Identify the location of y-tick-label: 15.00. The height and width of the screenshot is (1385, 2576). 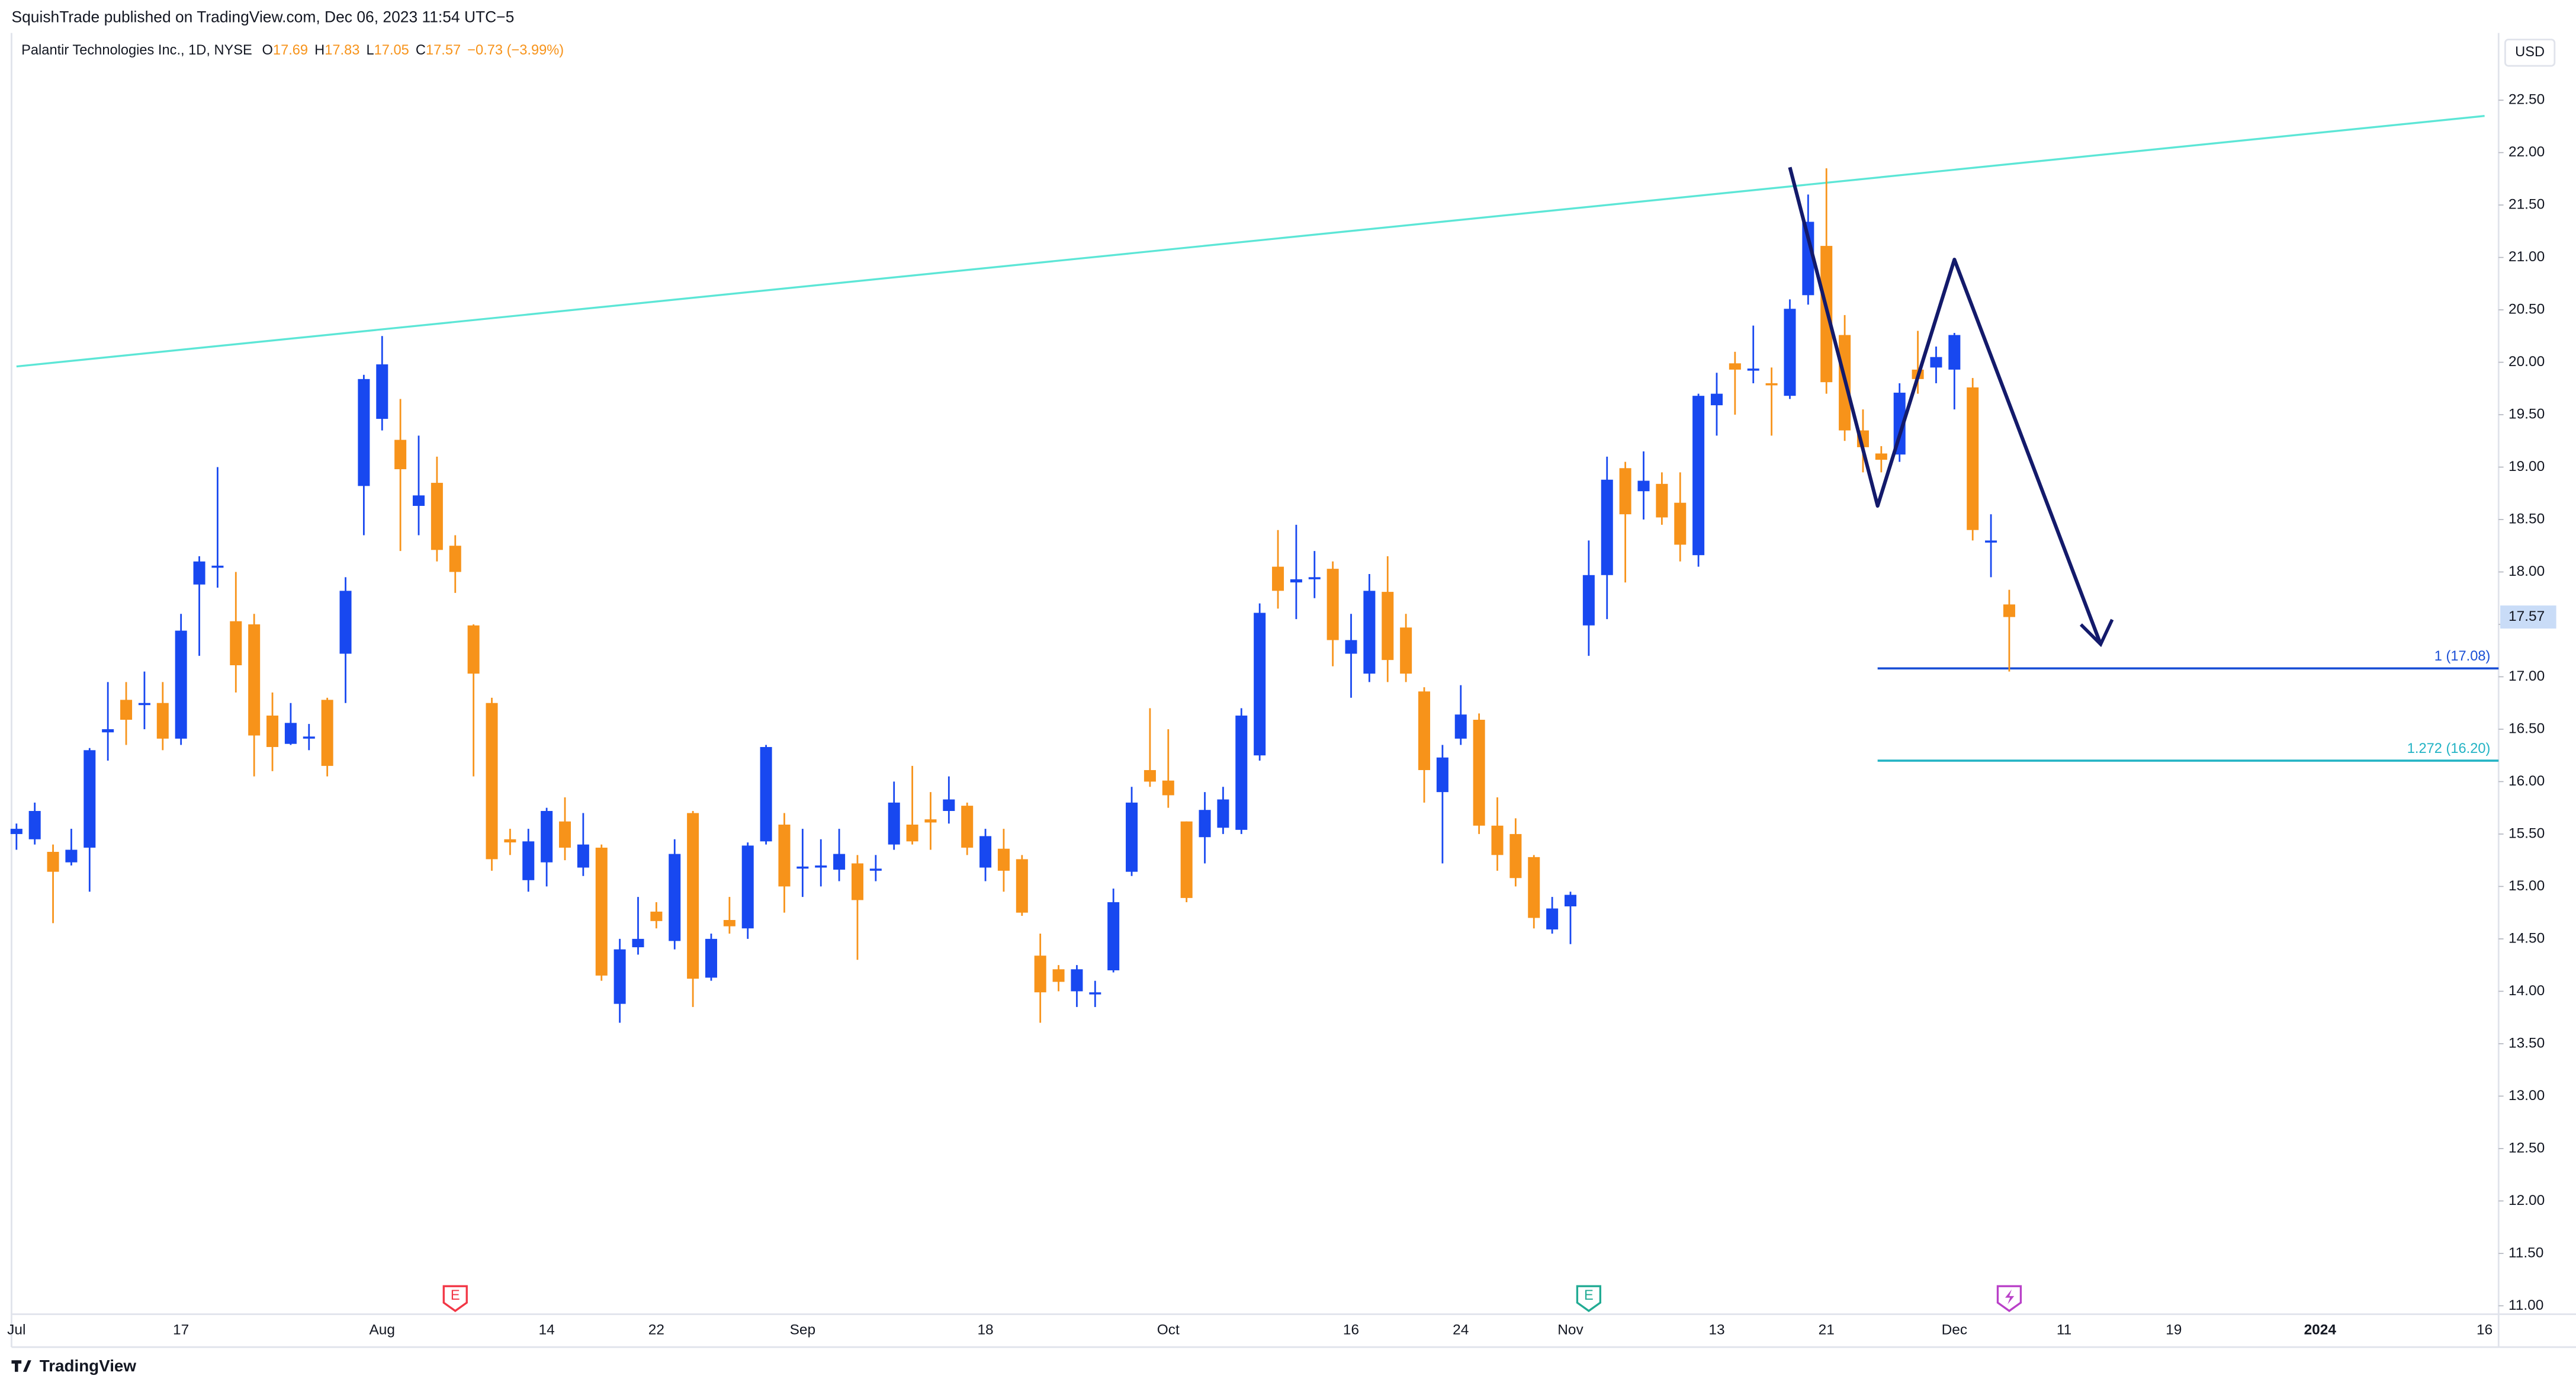
(2526, 886).